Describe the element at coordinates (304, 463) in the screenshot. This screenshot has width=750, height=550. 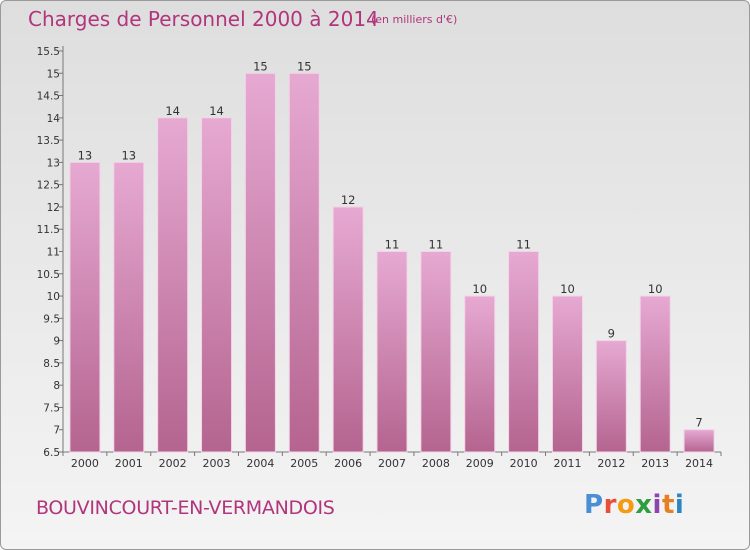
I see `x-tick-label: 2005` at that location.